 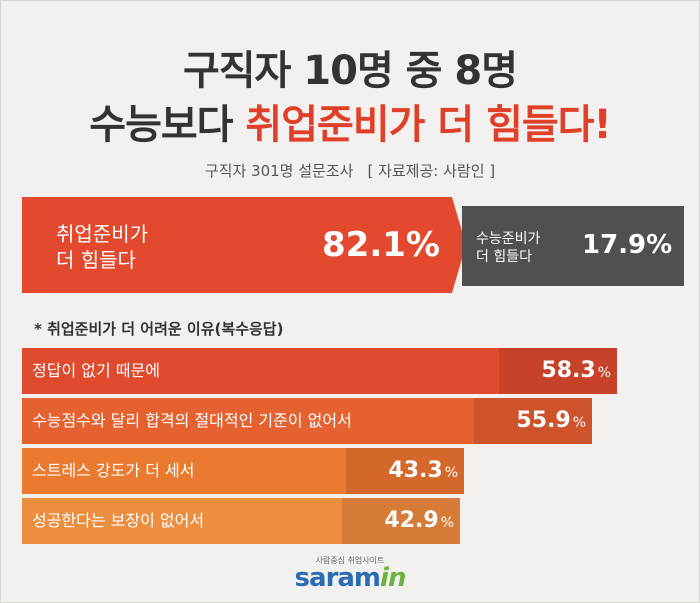 I want to click on comparison-value-job-prep: 82.1%, so click(x=381, y=245).